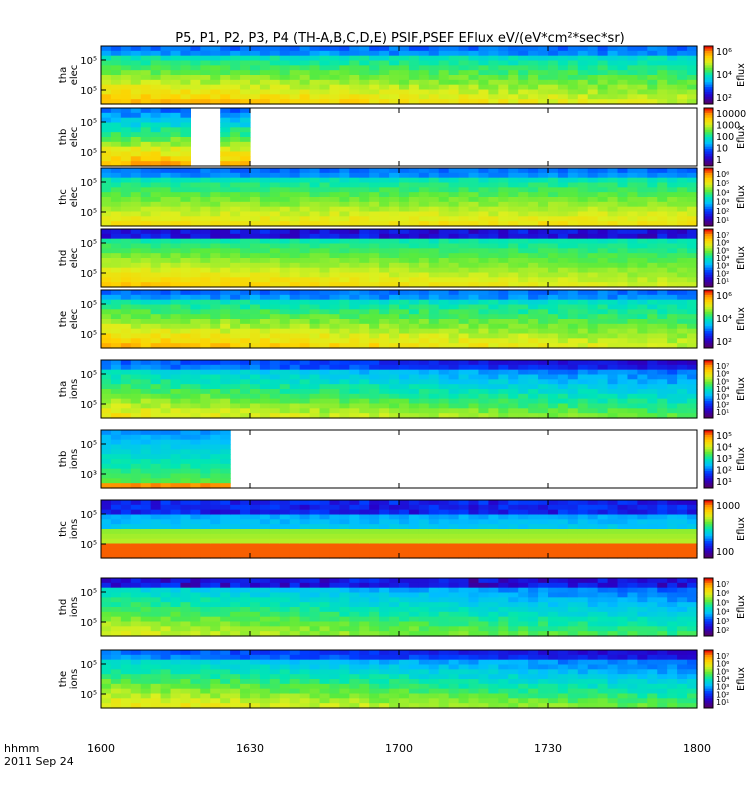 This screenshot has width=750, height=800. I want to click on colorbar-tick-label: 10⁶, so click(722, 243).